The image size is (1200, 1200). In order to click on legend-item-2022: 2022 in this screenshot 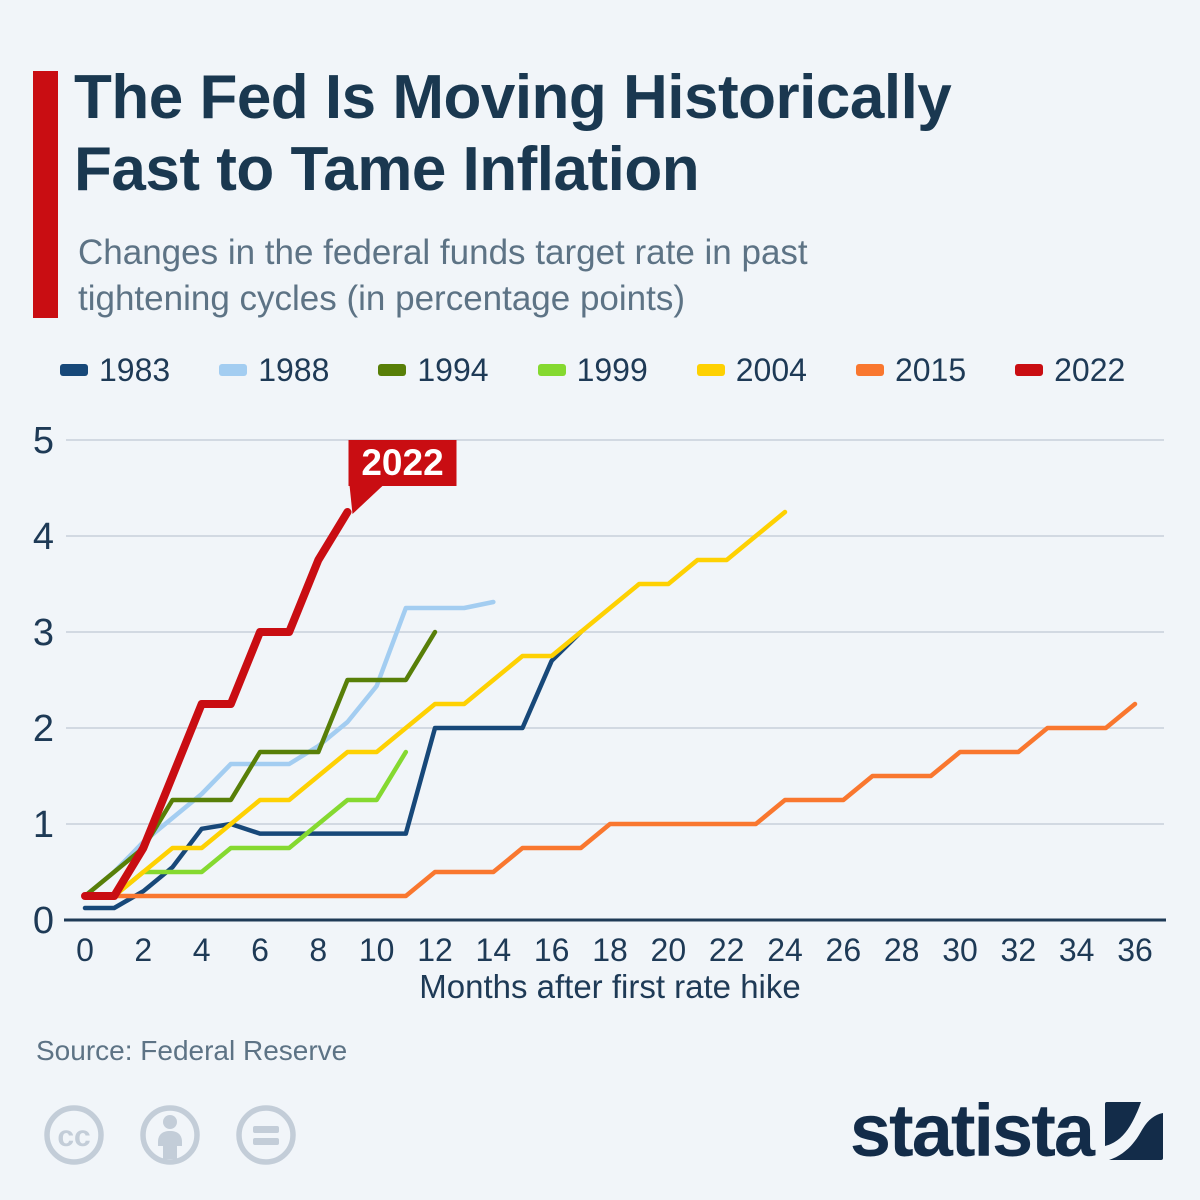, I will do `click(1070, 370)`.